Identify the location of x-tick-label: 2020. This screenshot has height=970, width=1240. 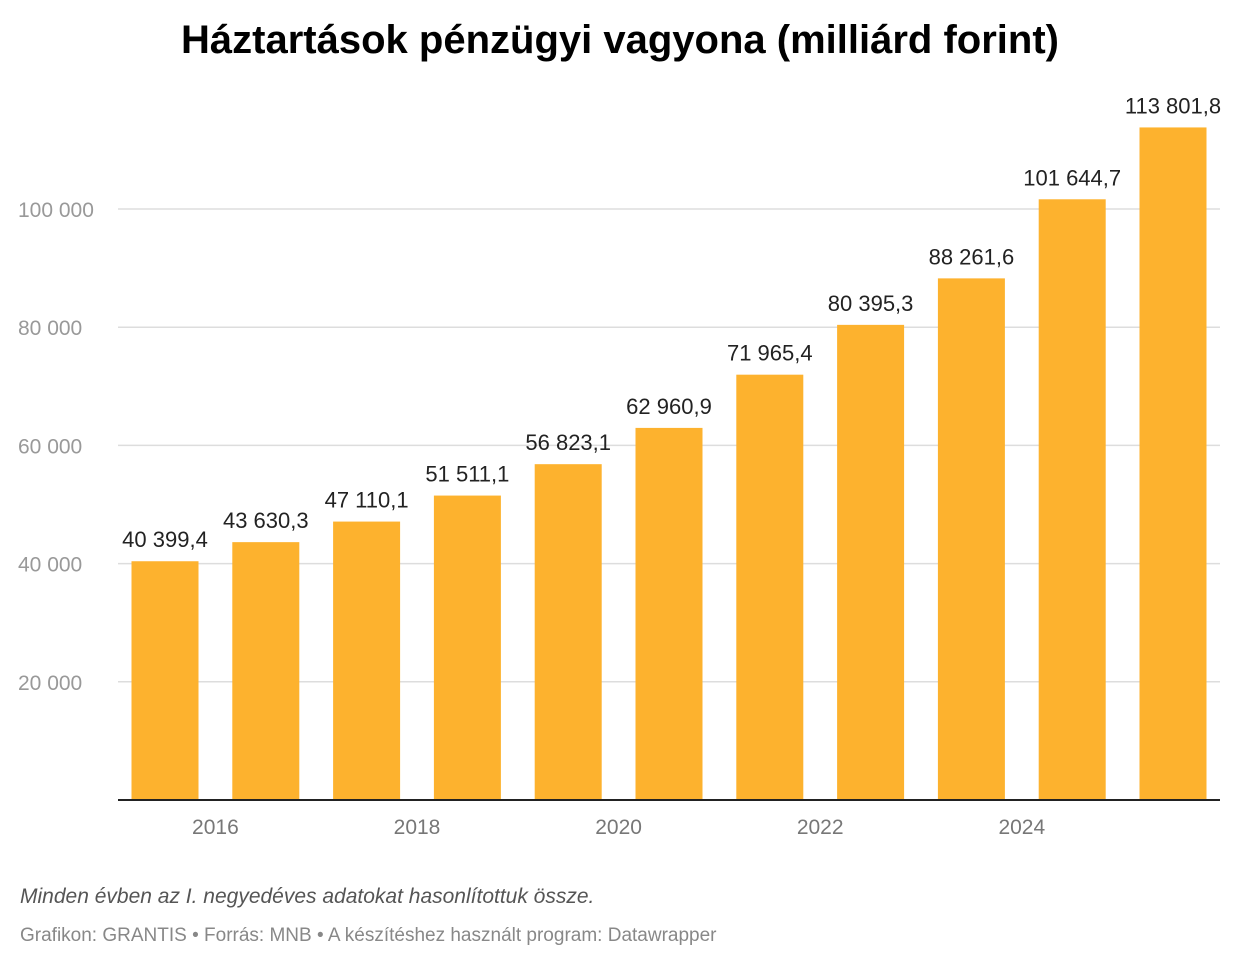
(618, 827).